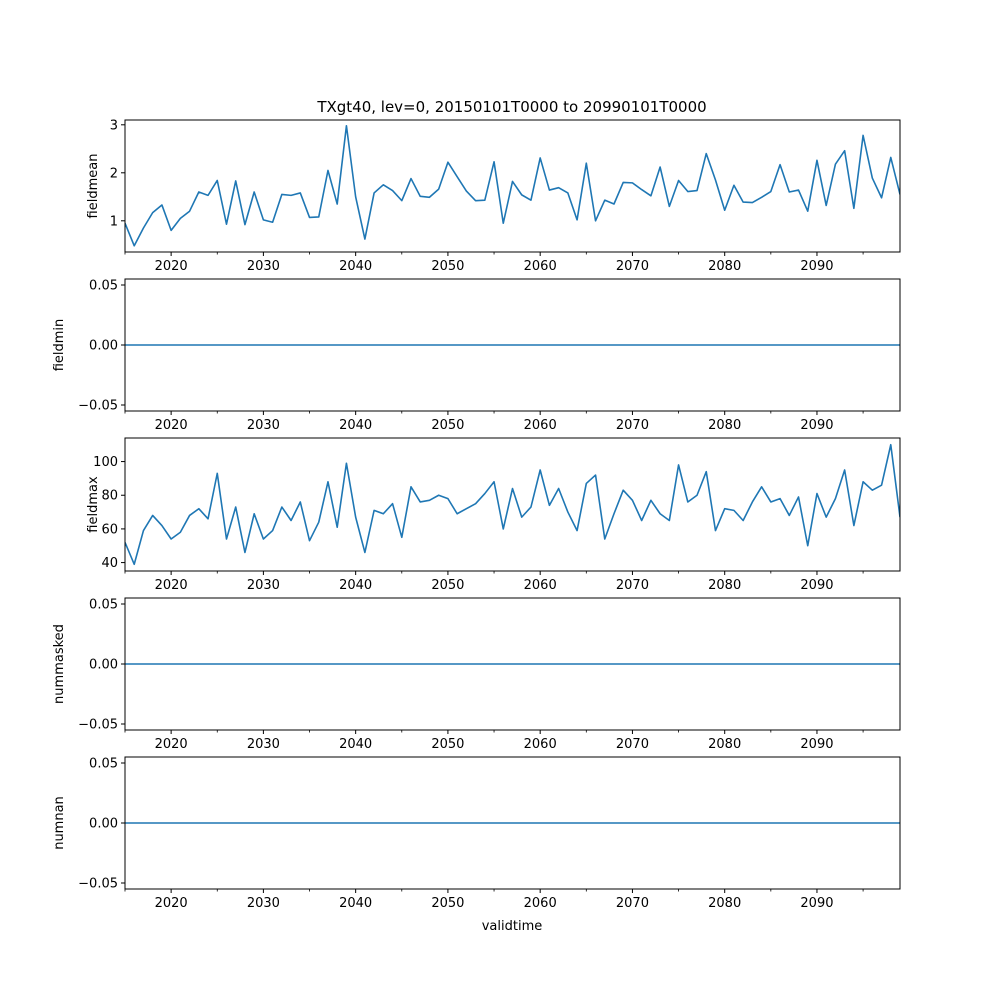  I want to click on x-tick-label-fieldmean: 2040, so click(355, 266).